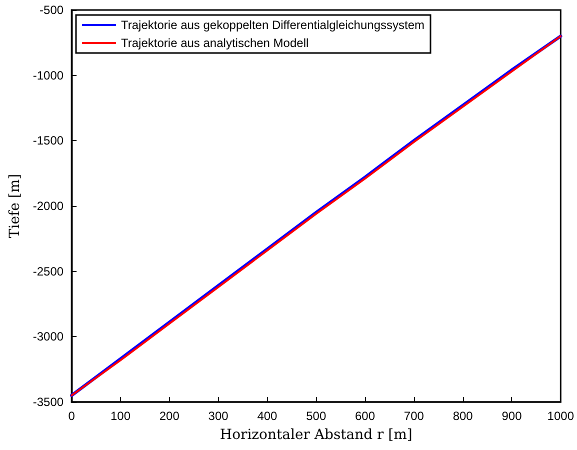 This screenshot has width=577, height=450. I want to click on x-tick-label: 800, so click(463, 416).